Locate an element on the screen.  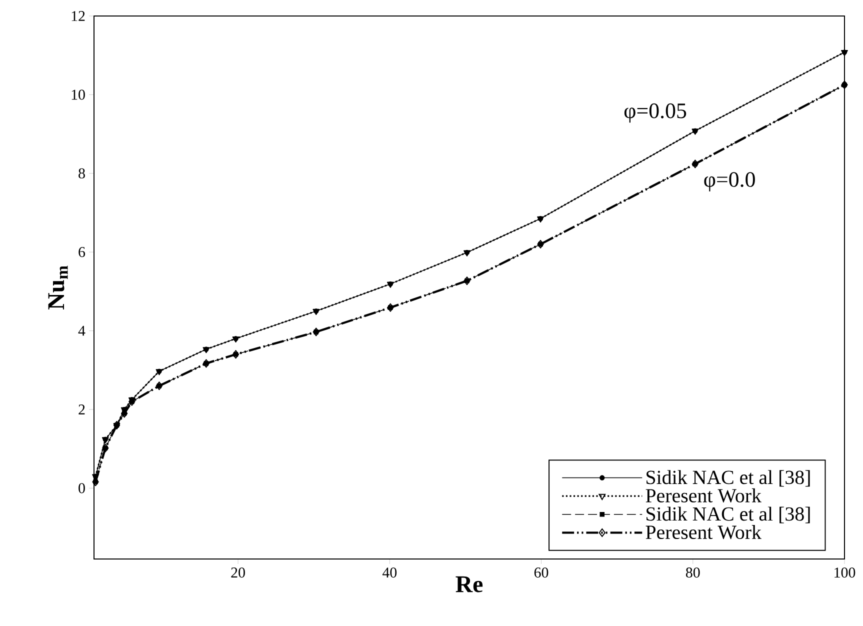
x-tick-label: 100 is located at coordinates (845, 573).